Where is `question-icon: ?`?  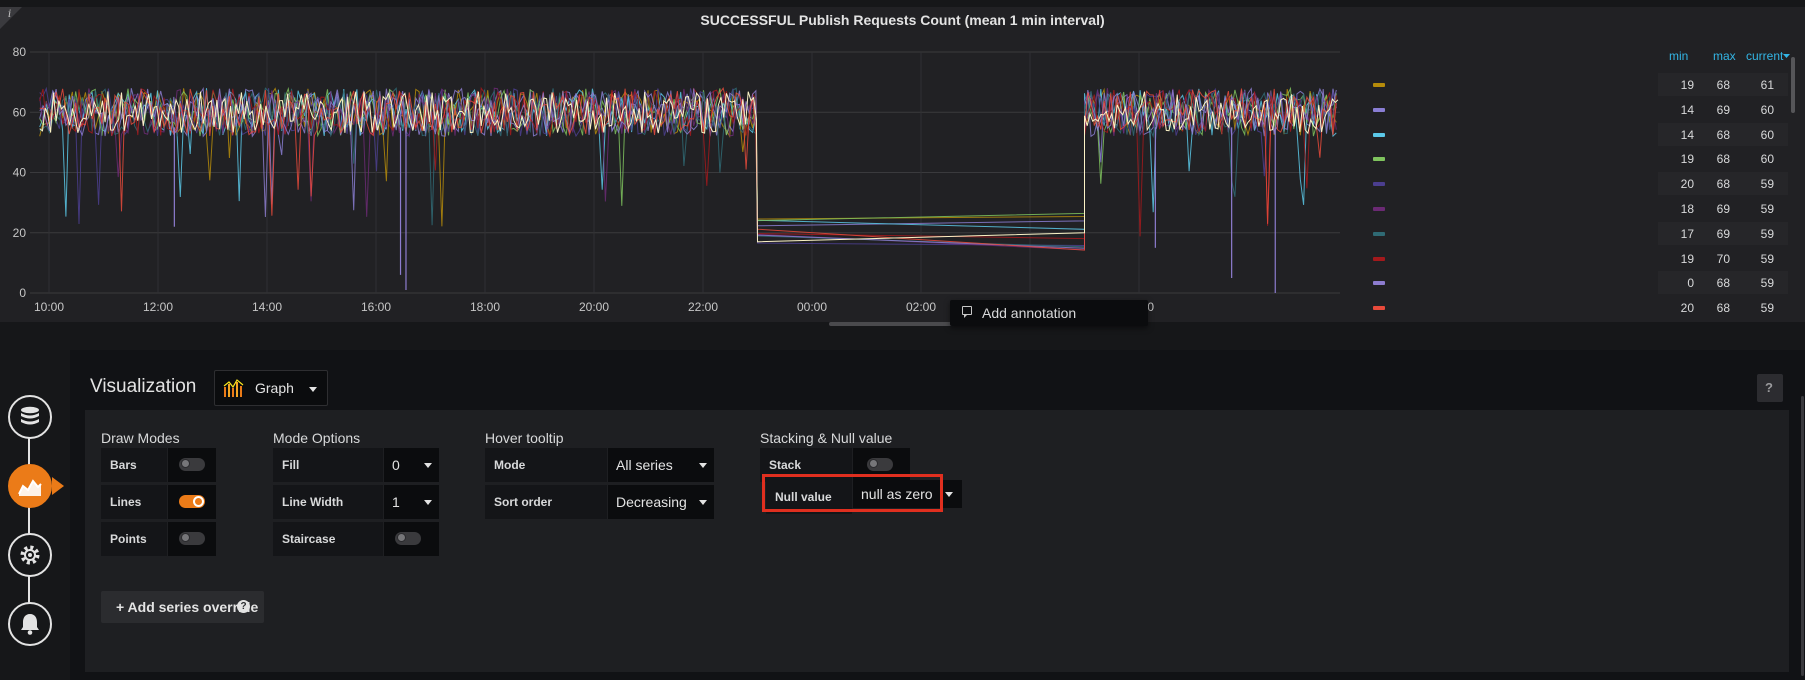 question-icon: ? is located at coordinates (243, 606).